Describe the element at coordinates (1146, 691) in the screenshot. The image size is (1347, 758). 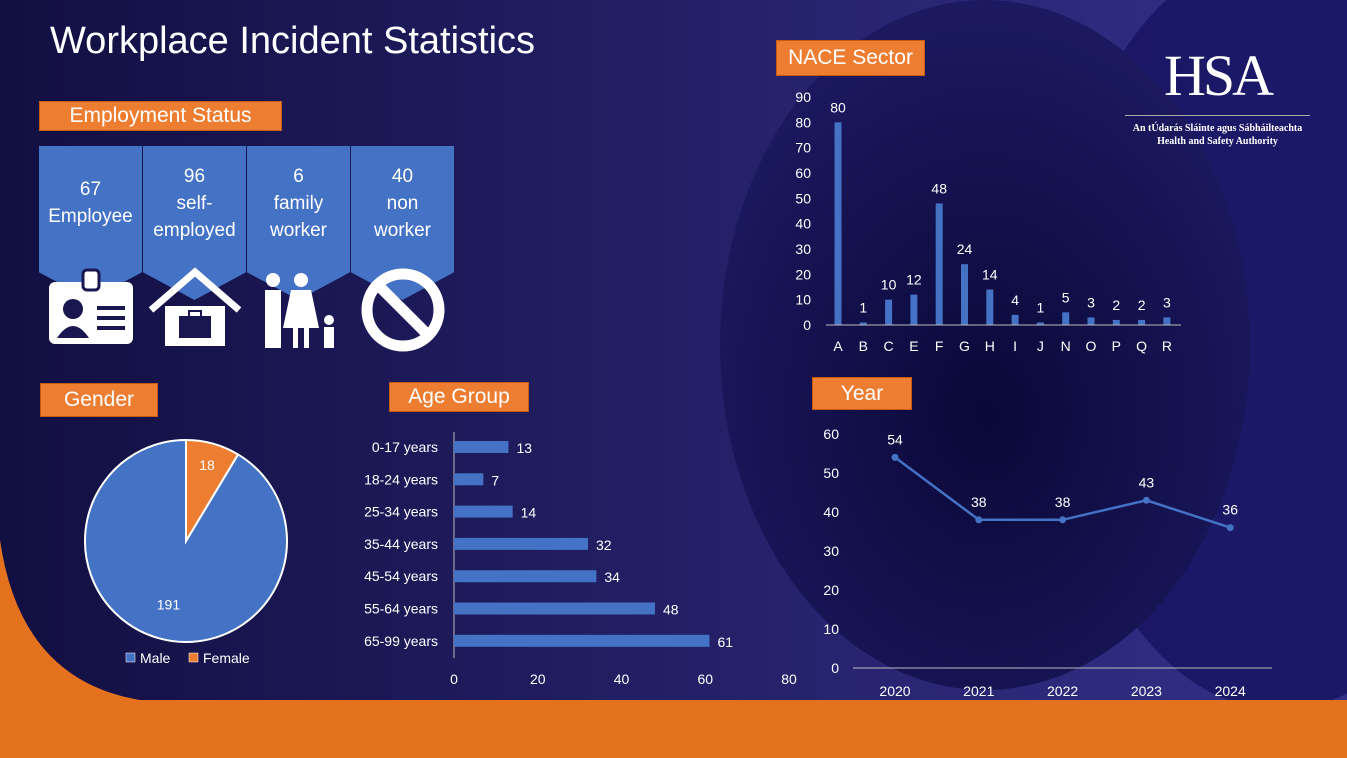
I see `year-category-label: 2023` at that location.